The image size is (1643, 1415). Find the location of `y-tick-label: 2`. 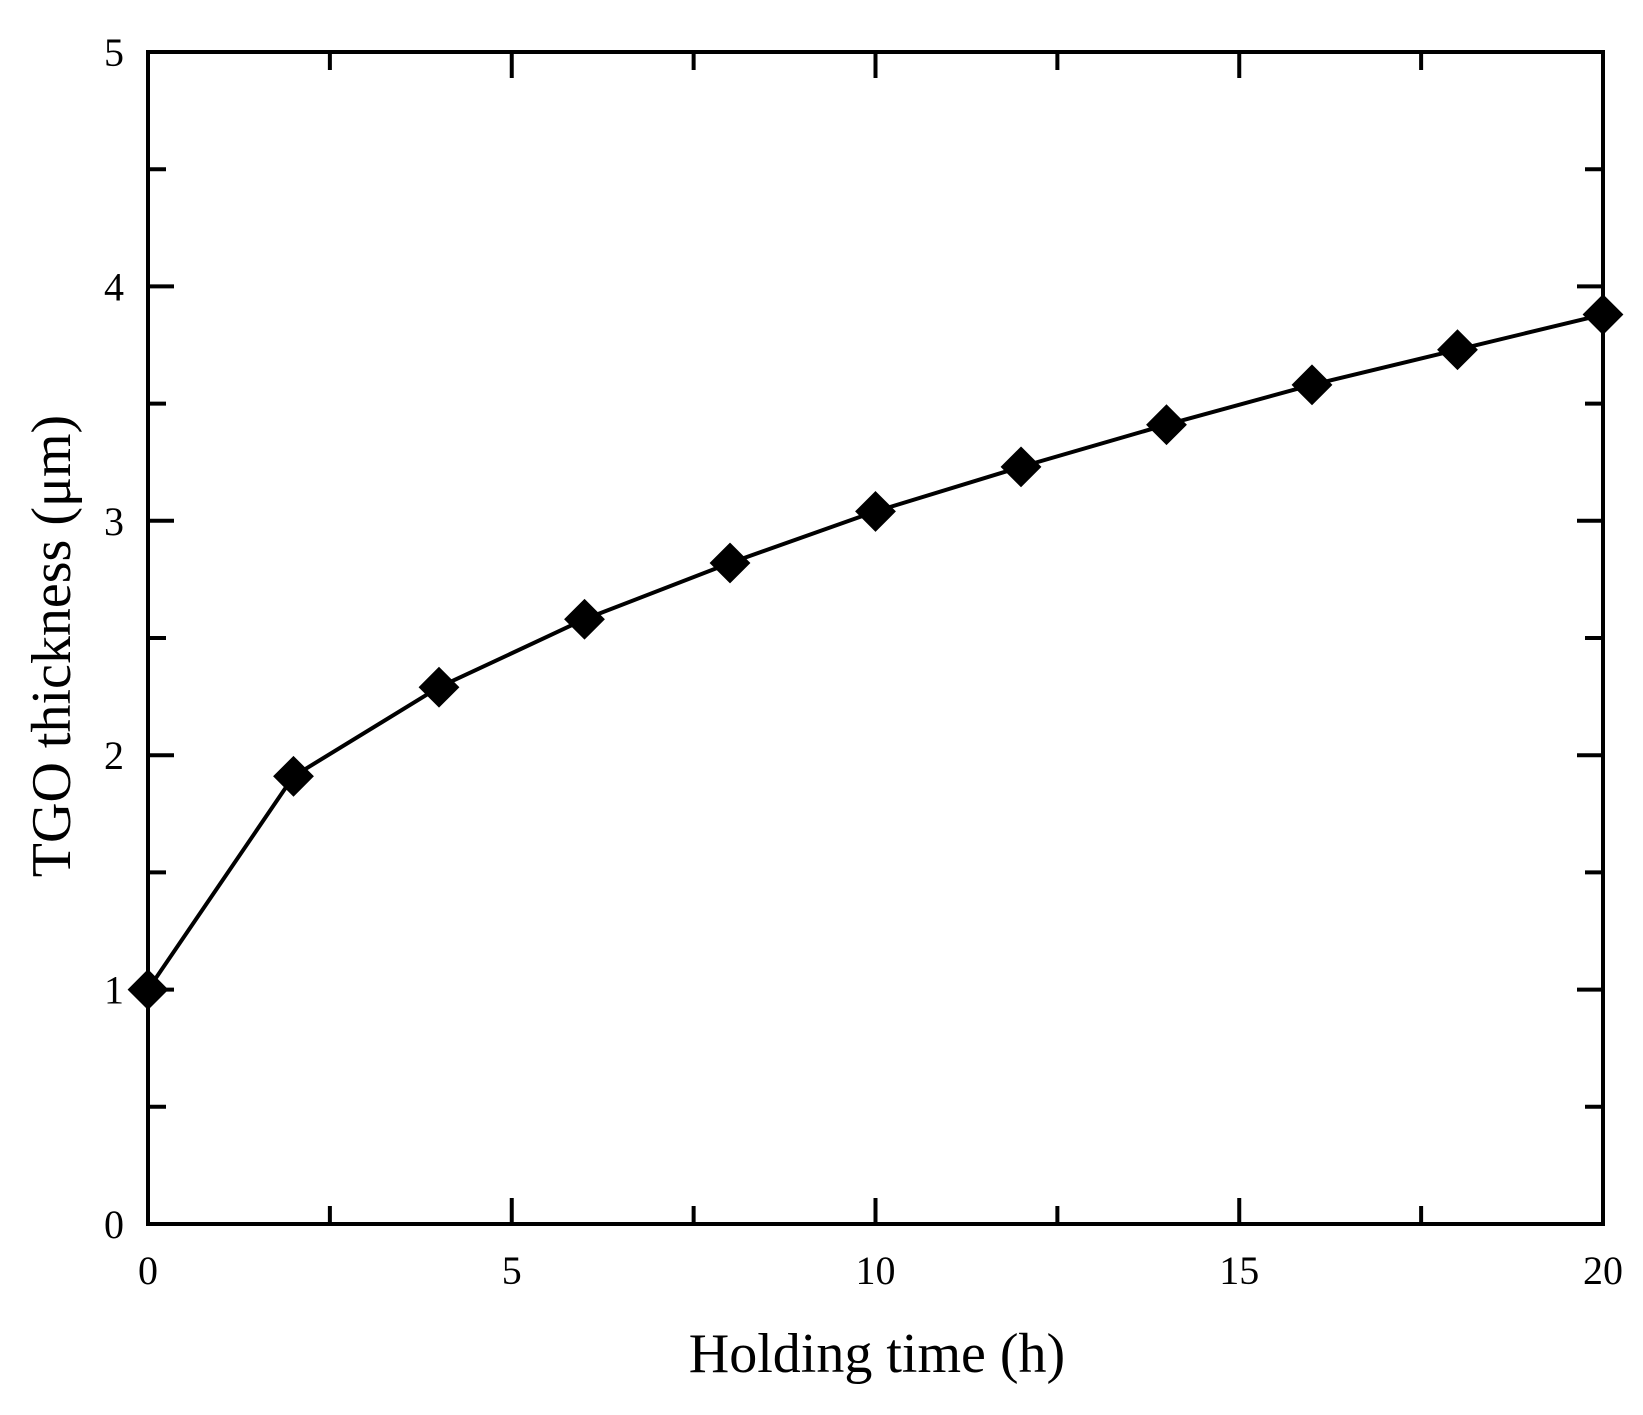

y-tick-label: 2 is located at coordinates (114, 755).